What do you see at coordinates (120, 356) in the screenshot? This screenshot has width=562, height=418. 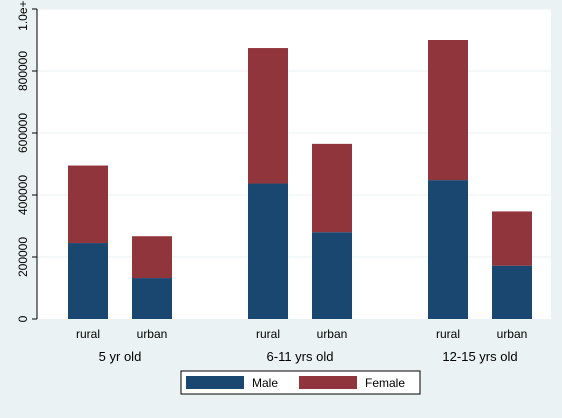 I see `x-group-label: 5 yr old` at bounding box center [120, 356].